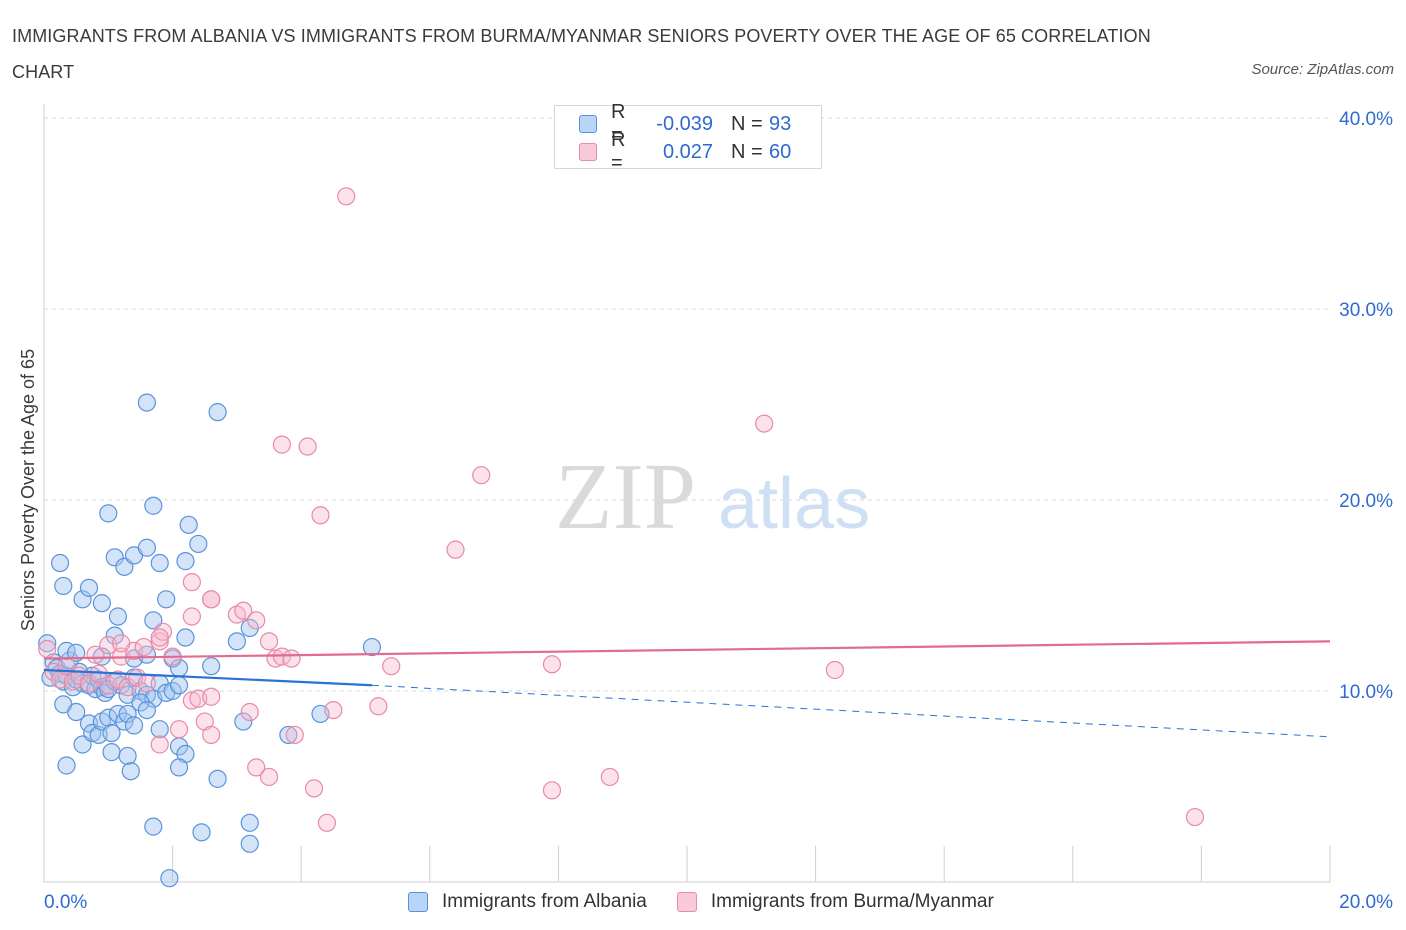 The height and width of the screenshot is (930, 1406). Describe the element at coordinates (65, 902) in the screenshot. I see `x-tick-label: 0.0%` at that location.